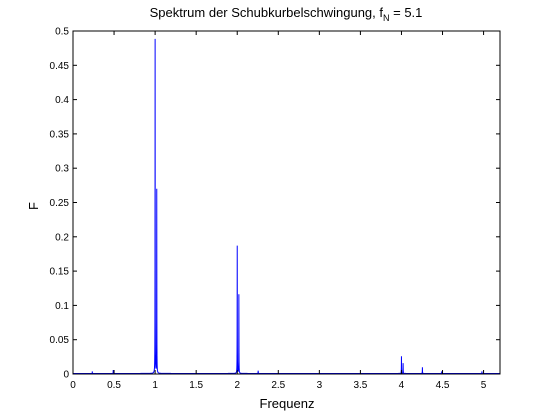  I want to click on y-tick-label: 0.1, so click(62, 306).